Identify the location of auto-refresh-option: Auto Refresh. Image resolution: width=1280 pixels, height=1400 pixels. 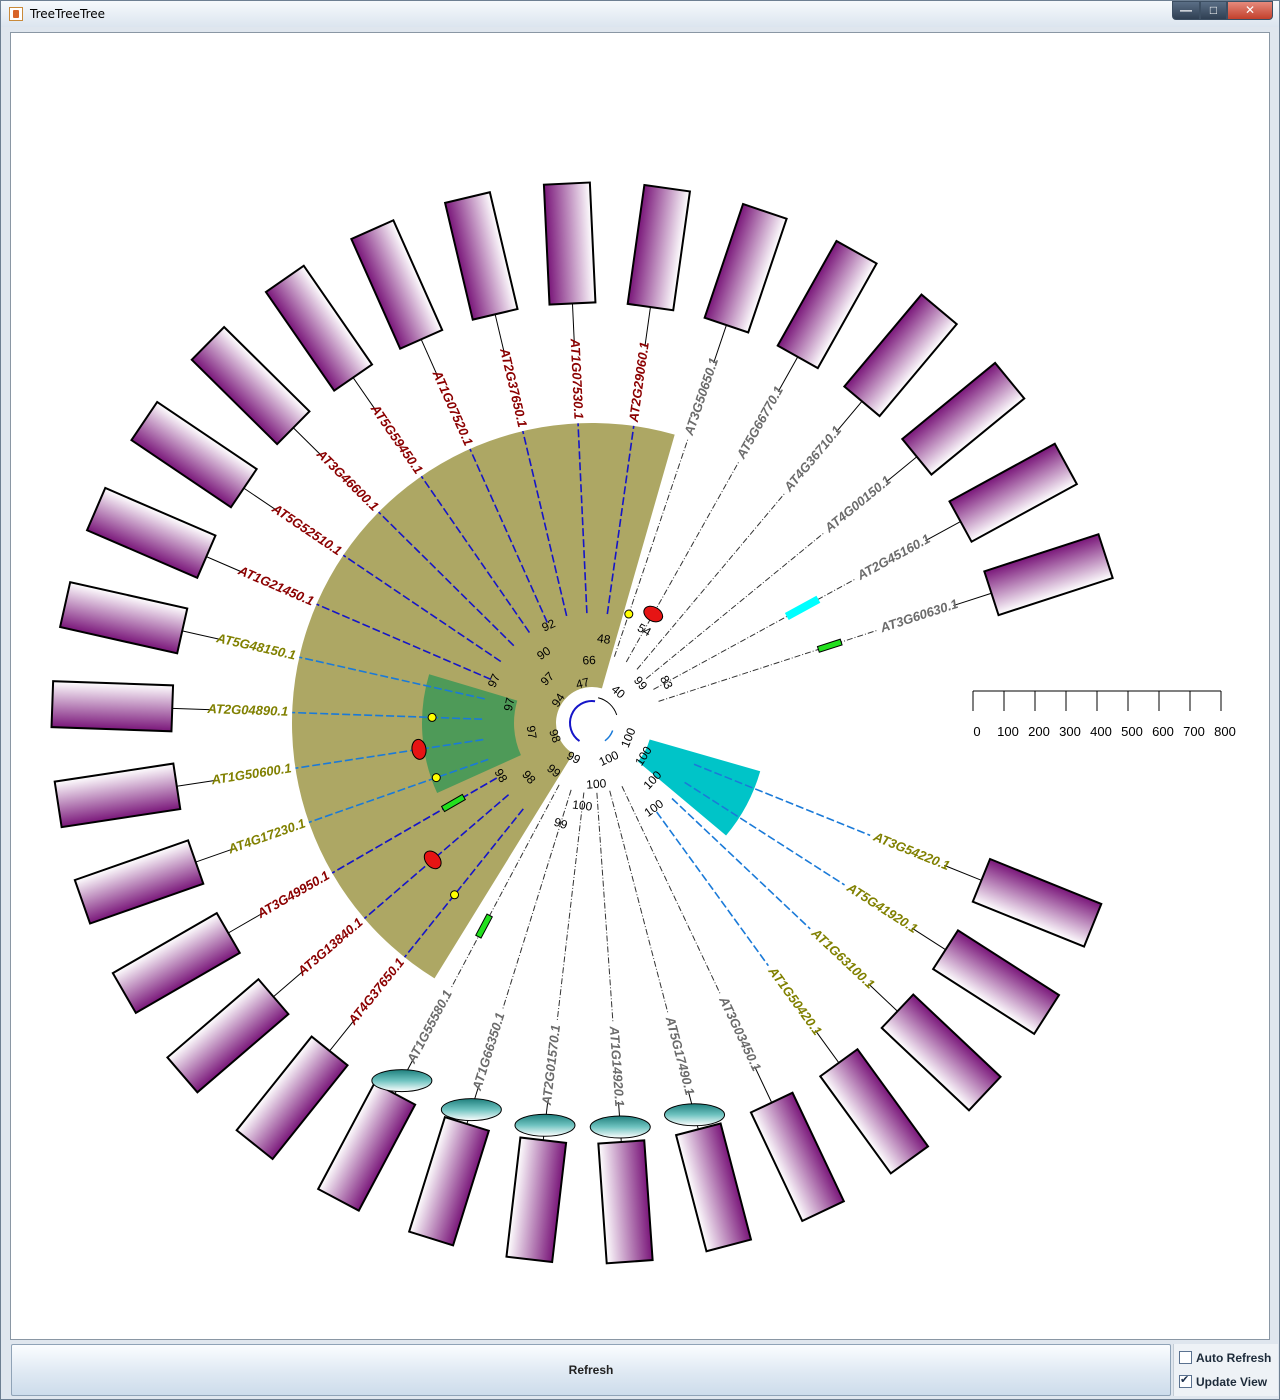
(1225, 1359).